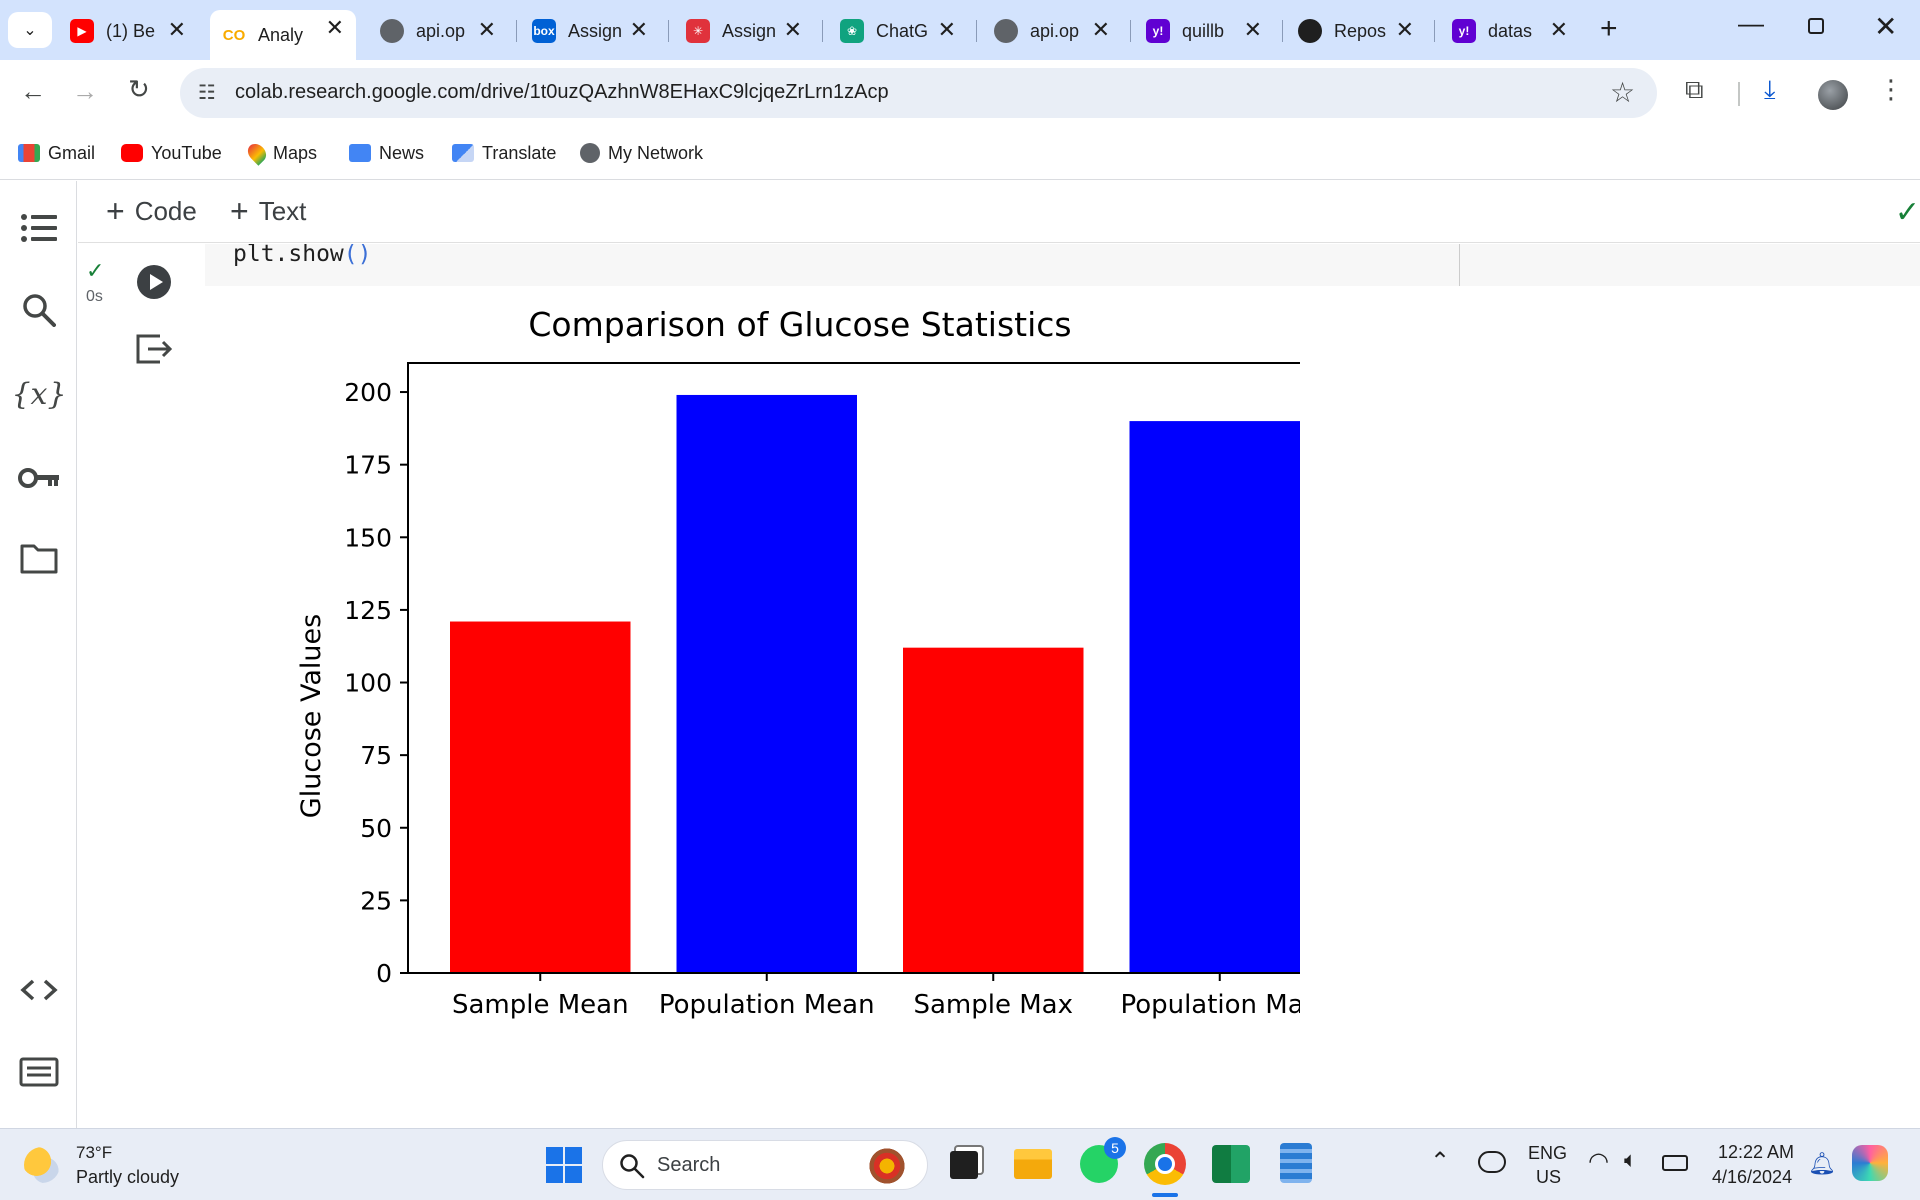 The image size is (1920, 1200). What do you see at coordinates (1907, 212) in the screenshot?
I see `connected-check-icon: ✓` at bounding box center [1907, 212].